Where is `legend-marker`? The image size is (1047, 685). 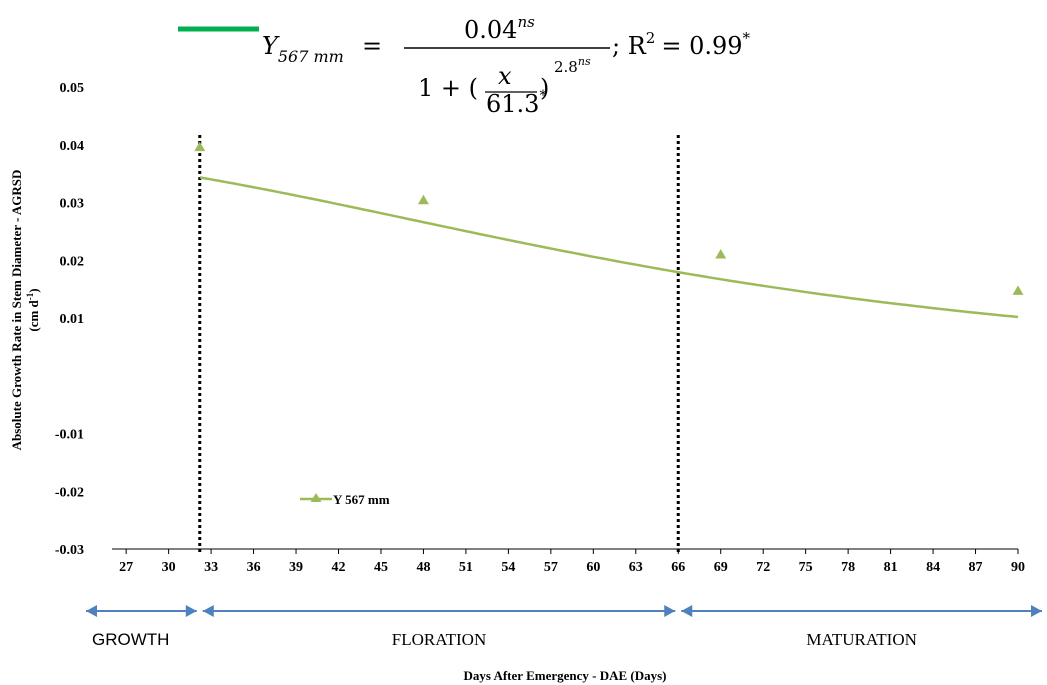
legend-marker is located at coordinates (316, 497).